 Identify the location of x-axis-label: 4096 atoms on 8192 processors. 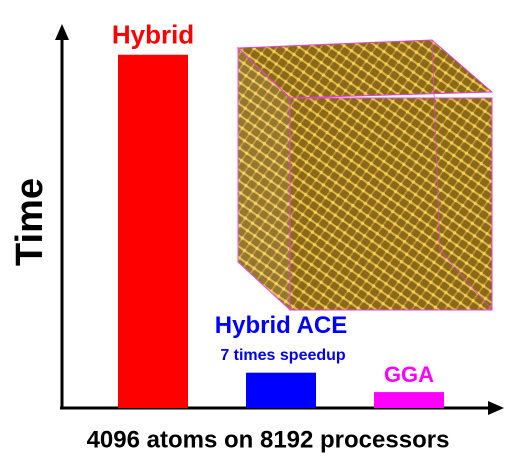
(268, 439).